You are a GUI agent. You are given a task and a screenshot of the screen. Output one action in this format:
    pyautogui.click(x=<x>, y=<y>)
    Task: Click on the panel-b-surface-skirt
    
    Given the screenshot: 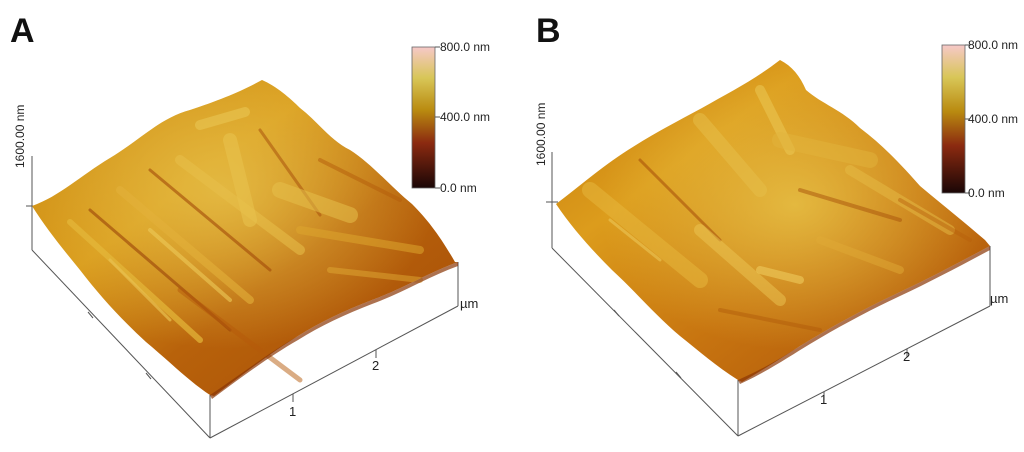 What is the action you would take?
    pyautogui.click(x=864, y=315)
    